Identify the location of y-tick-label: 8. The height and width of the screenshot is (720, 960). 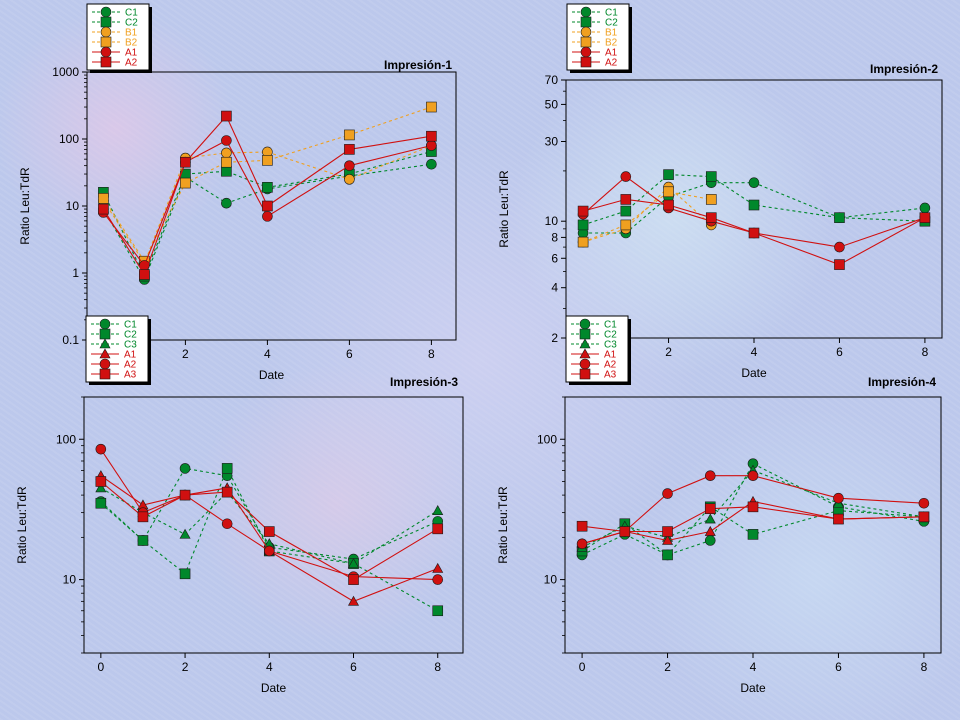
(554, 237).